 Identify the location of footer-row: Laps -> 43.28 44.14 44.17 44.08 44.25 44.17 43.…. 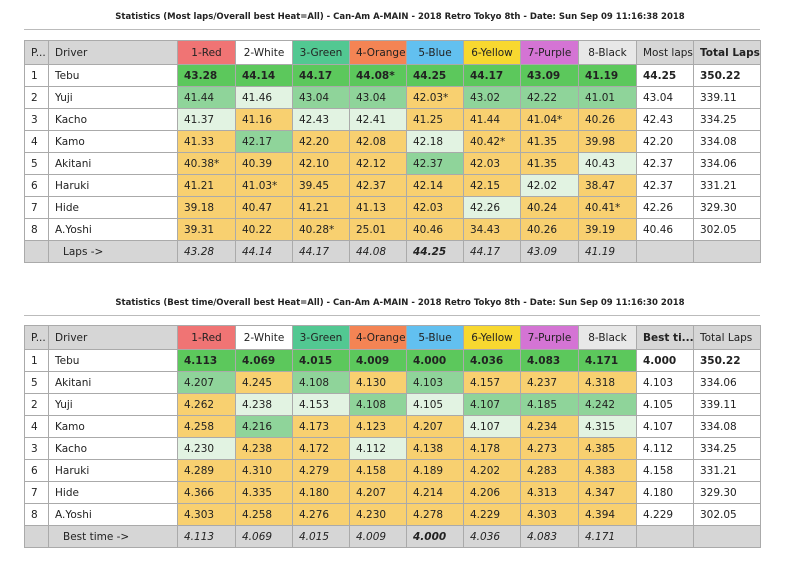
(392, 251).